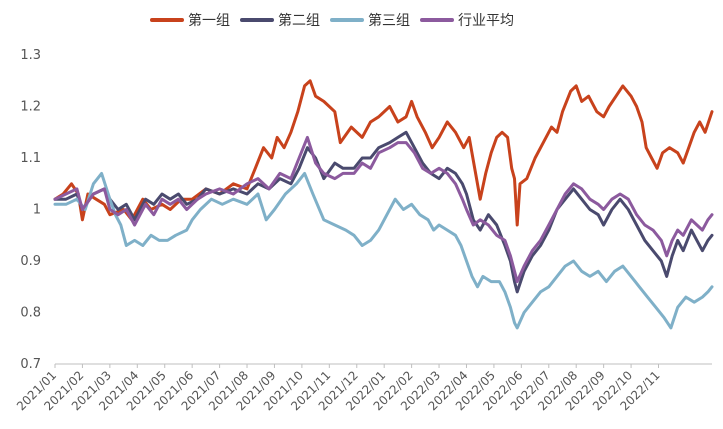  I want to click on y-tick-label: 1.1, so click(30, 158).